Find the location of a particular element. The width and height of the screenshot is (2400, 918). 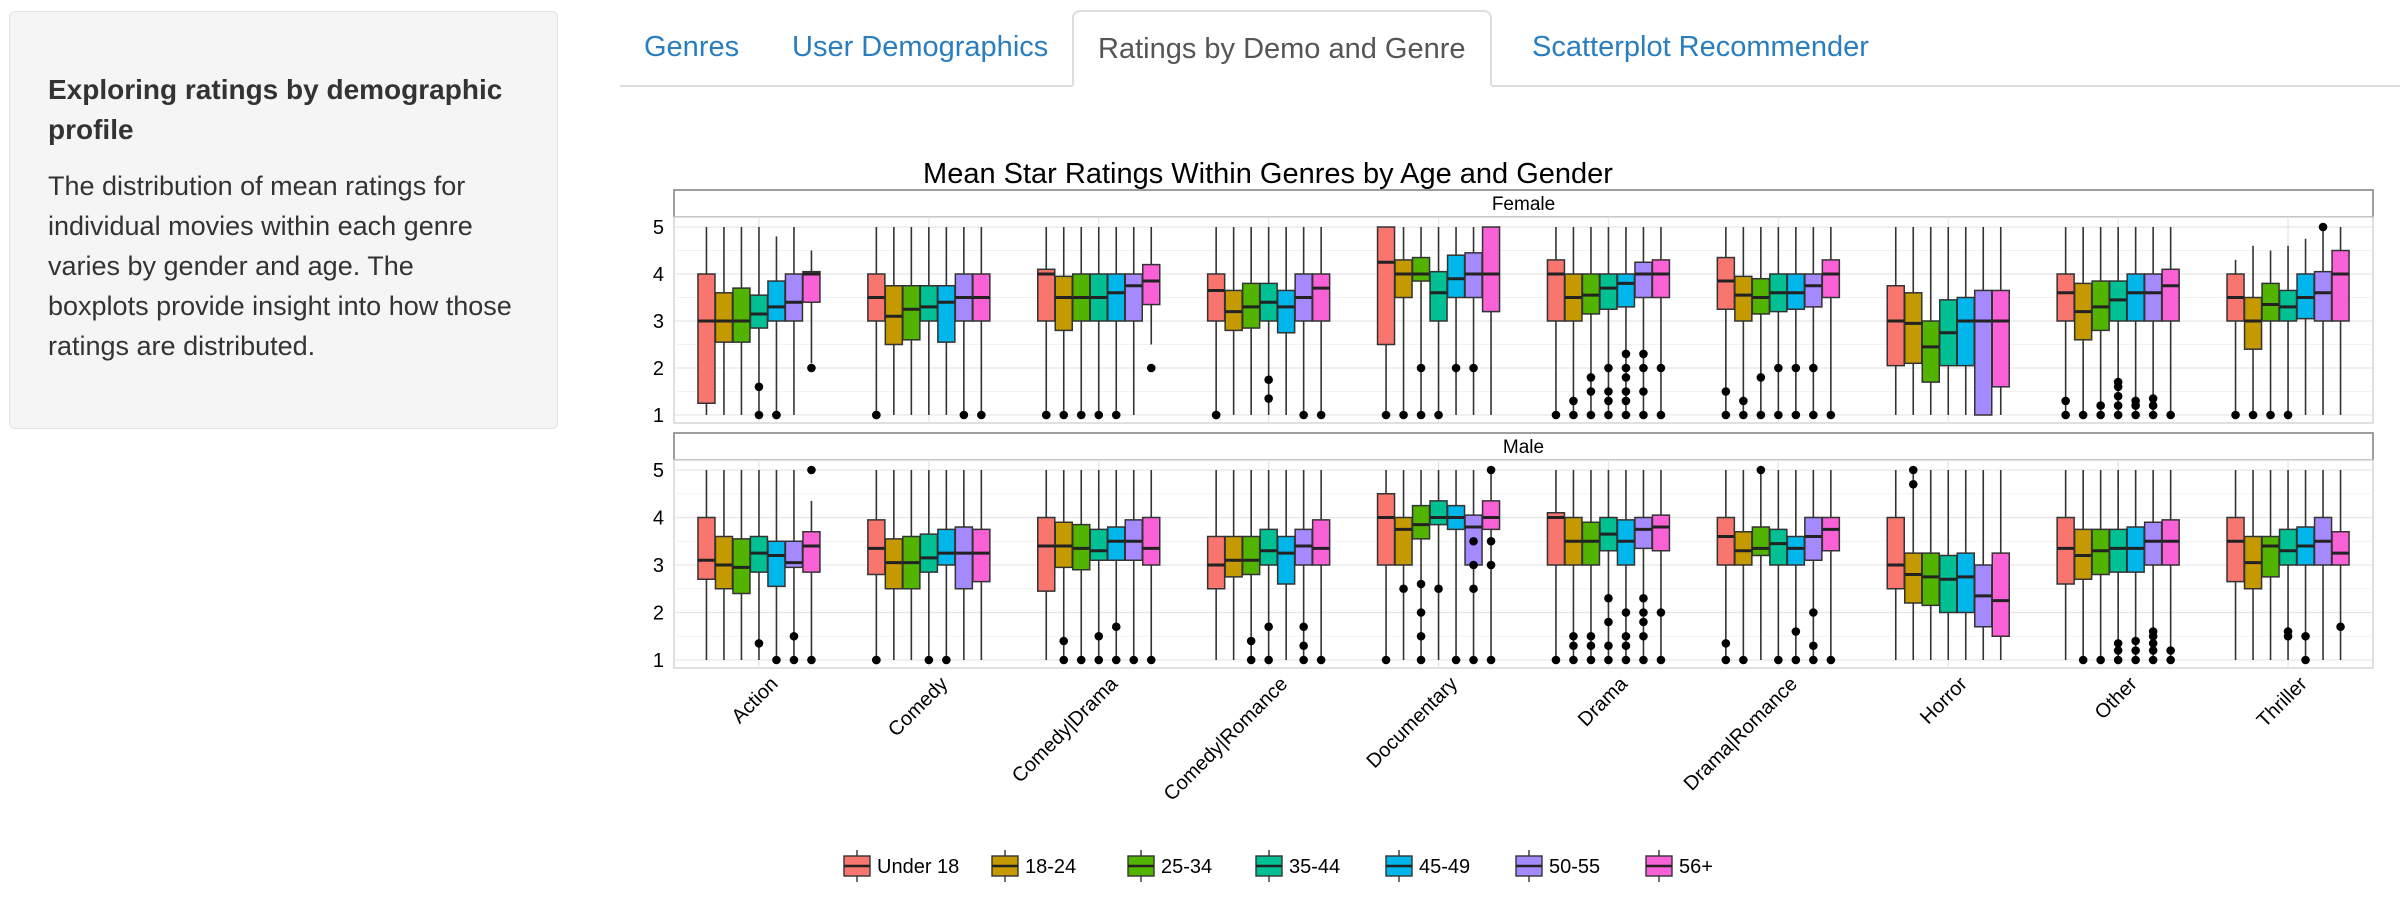

x-tick-label: Comedy is located at coordinates (918, 707).